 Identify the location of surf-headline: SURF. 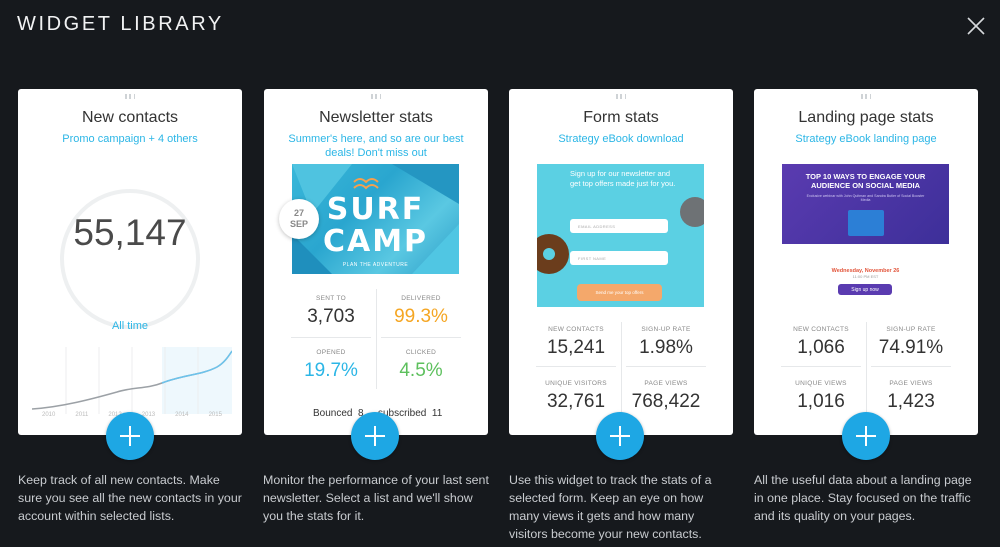
(375, 209).